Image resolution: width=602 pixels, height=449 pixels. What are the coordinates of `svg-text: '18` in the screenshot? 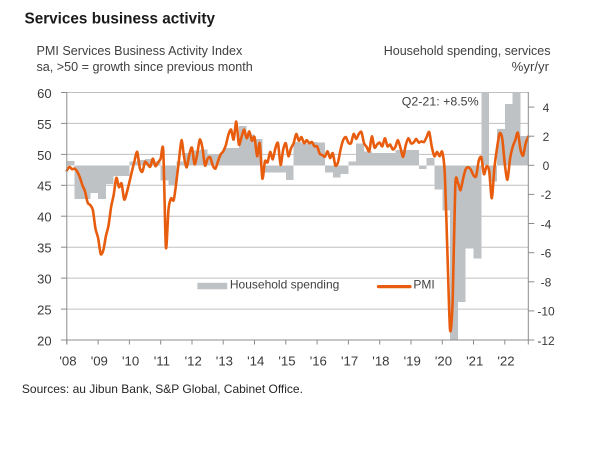 It's located at (380, 361).